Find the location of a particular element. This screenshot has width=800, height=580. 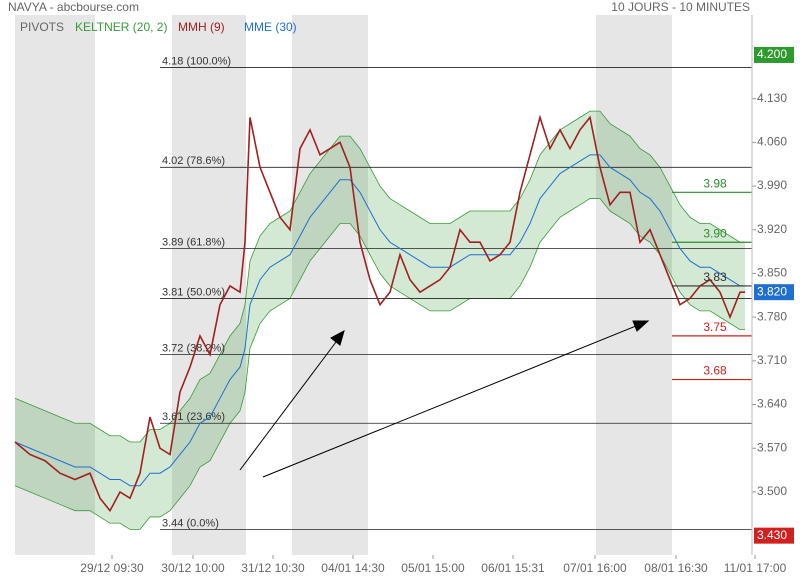

fib-label: 3.89 (61.8%) is located at coordinates (193, 242).